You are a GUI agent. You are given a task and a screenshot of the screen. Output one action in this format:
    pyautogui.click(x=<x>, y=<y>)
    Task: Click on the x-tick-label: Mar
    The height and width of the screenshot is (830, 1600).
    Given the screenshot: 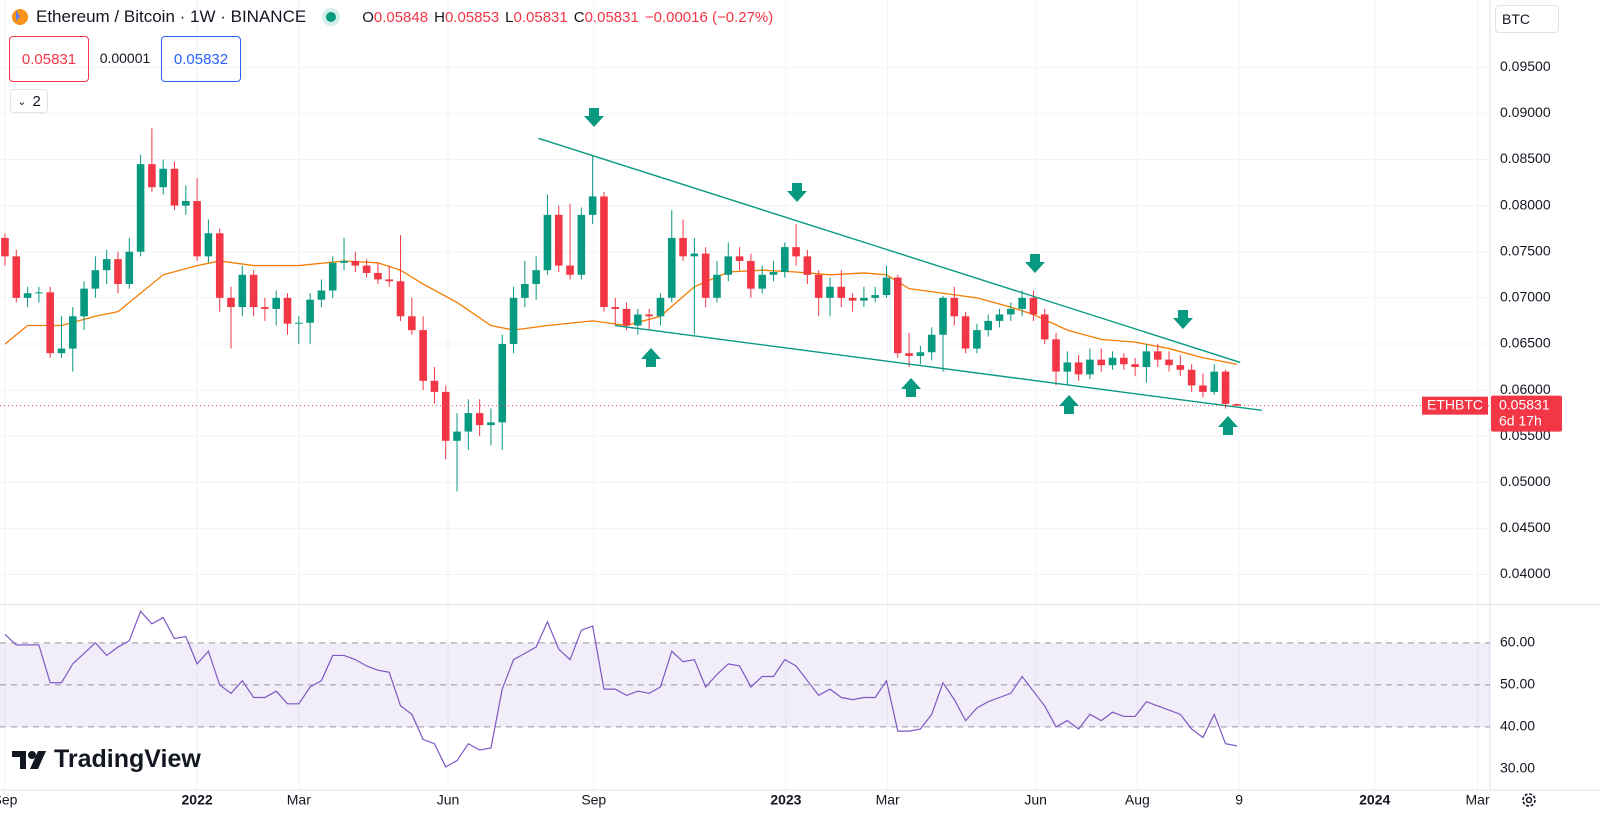 What is the action you would take?
    pyautogui.click(x=888, y=800)
    